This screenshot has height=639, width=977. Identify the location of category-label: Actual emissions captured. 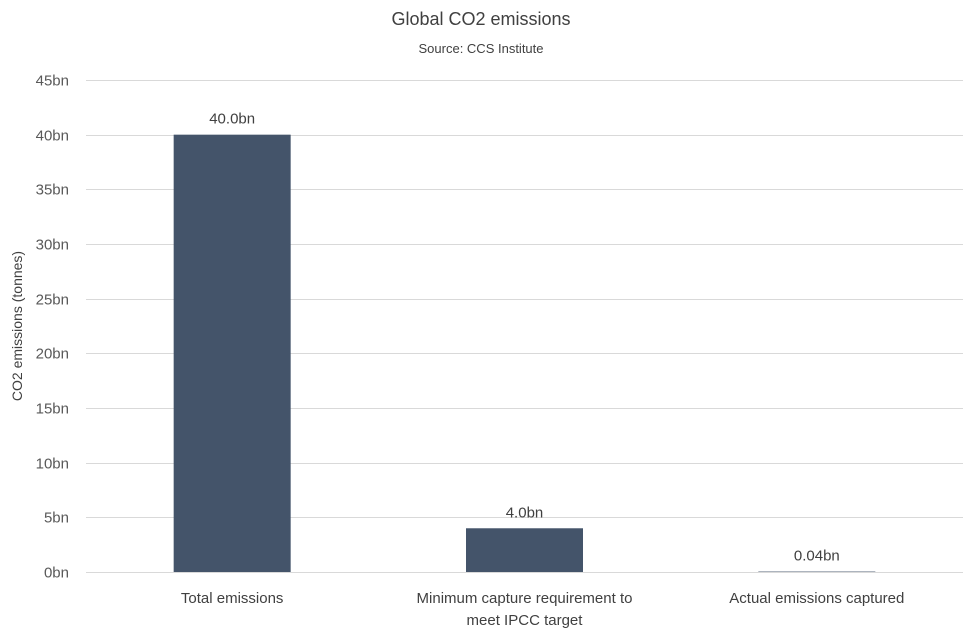
(816, 598).